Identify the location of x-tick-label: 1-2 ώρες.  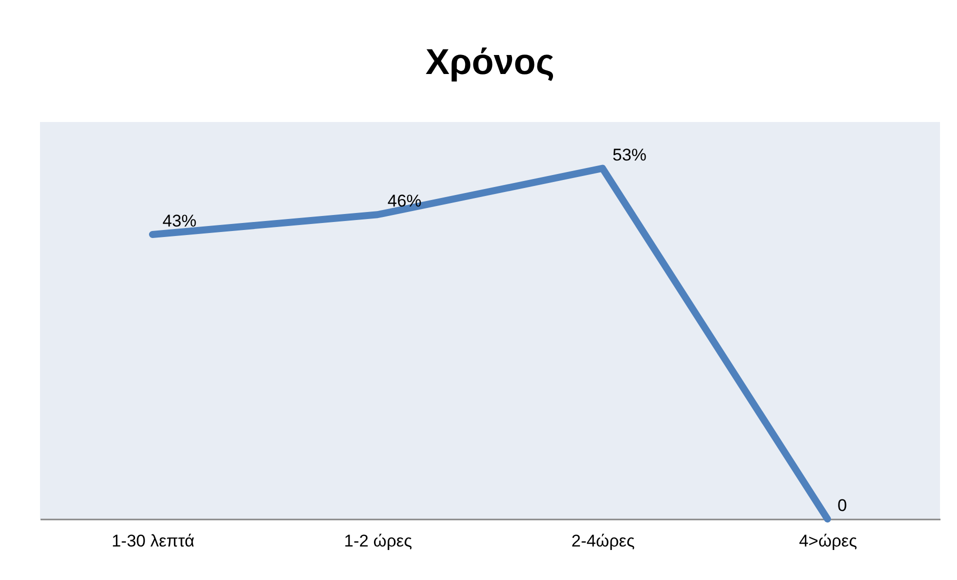
(378, 541).